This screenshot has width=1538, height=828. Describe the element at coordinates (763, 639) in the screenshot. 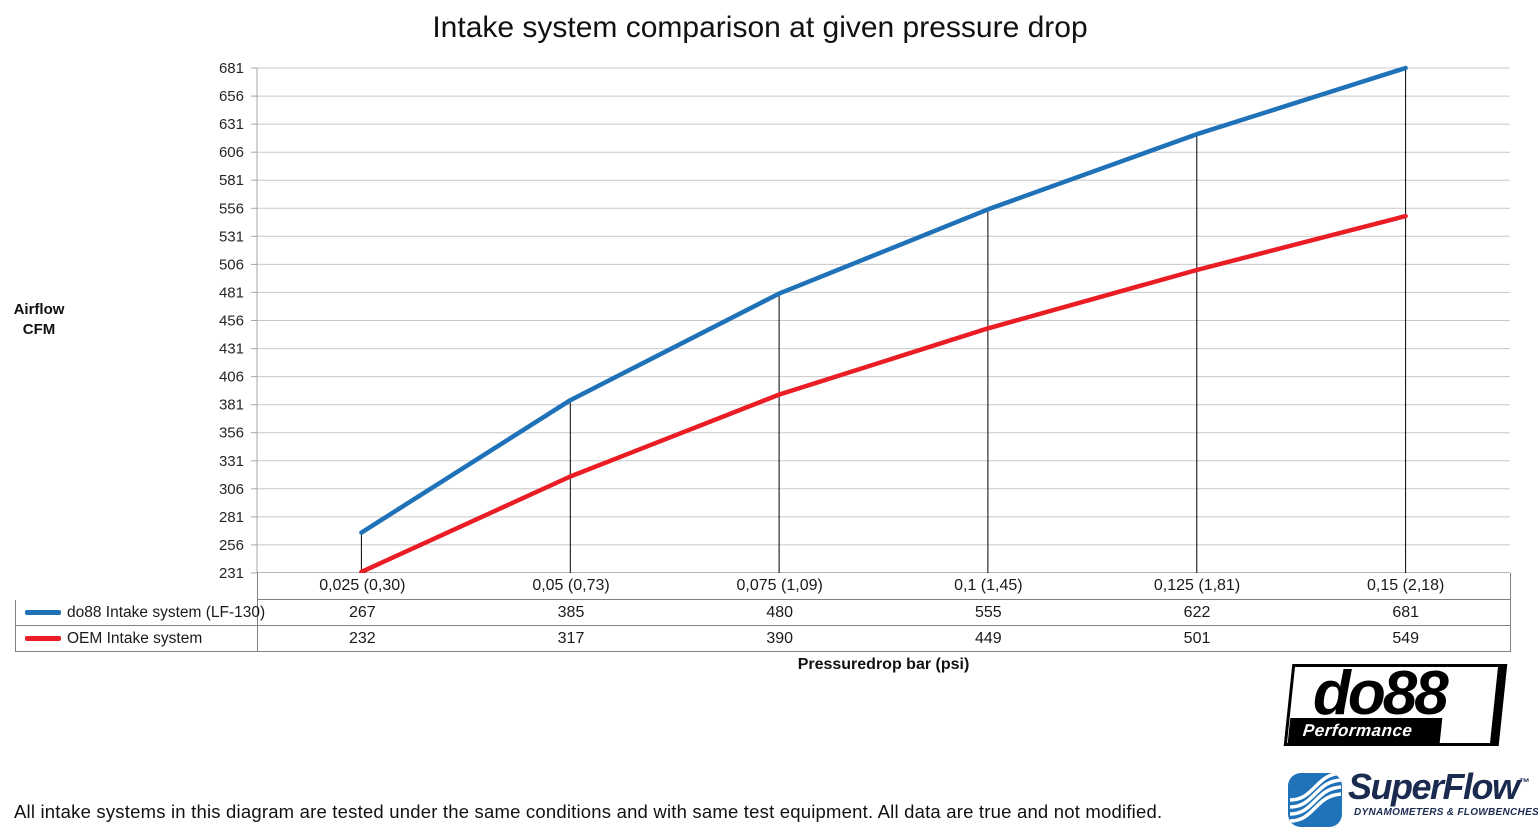

I see `series-row: OEM Intake system 232 317 390 449 501 549` at that location.